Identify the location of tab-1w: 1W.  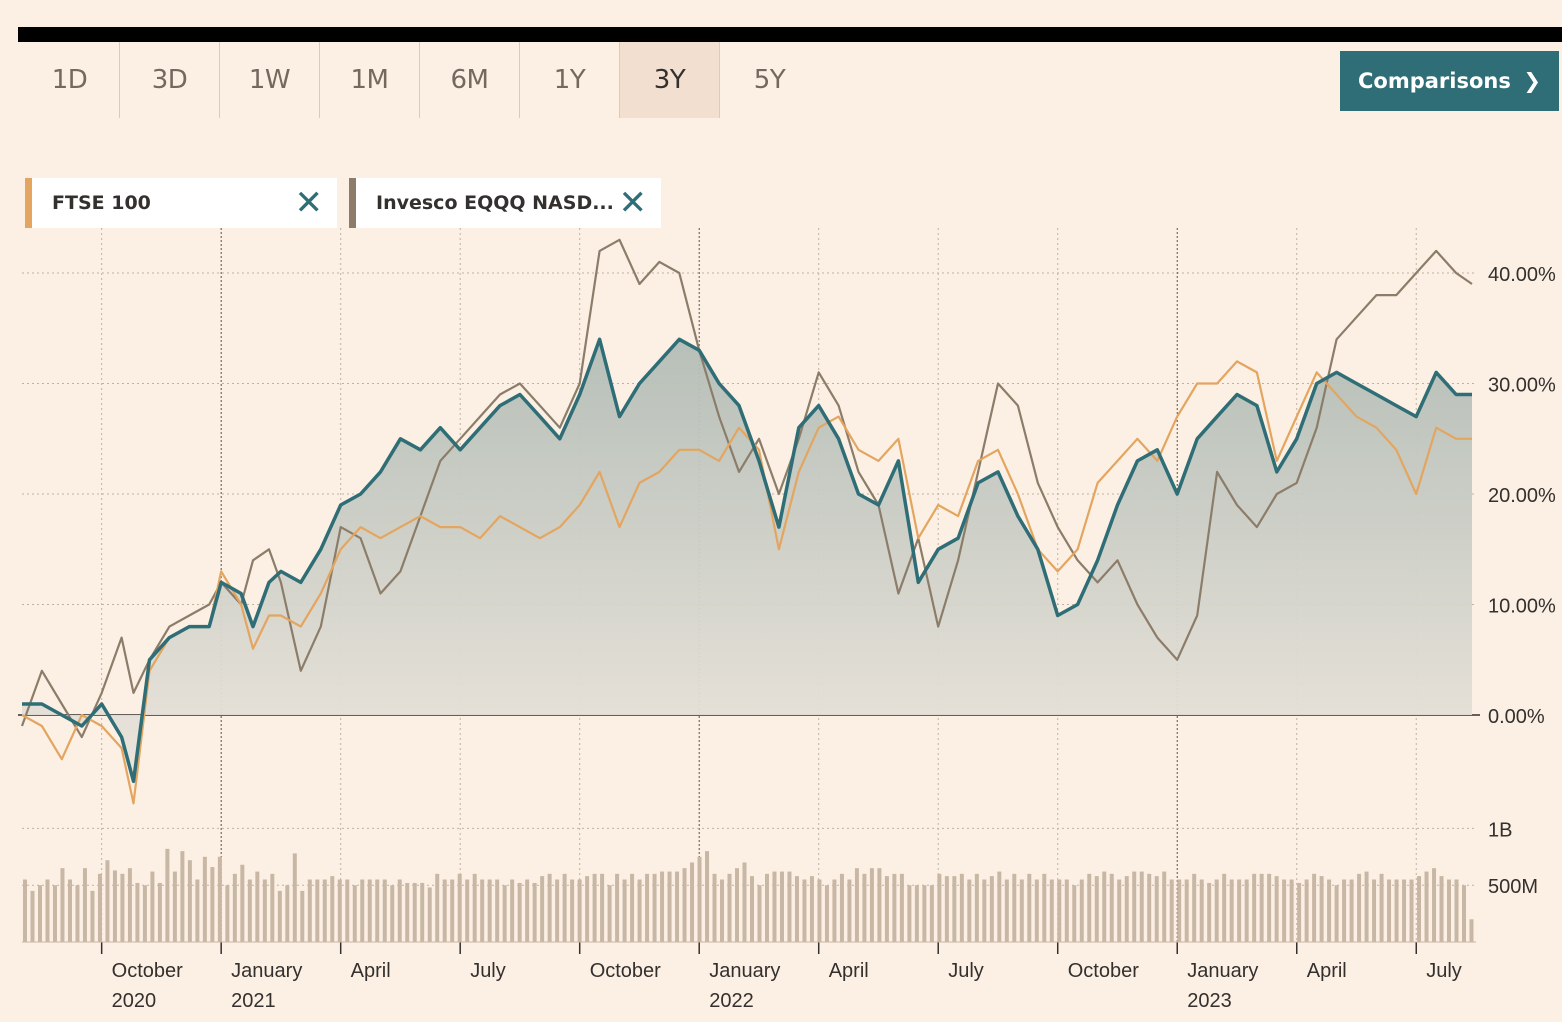
(270, 80).